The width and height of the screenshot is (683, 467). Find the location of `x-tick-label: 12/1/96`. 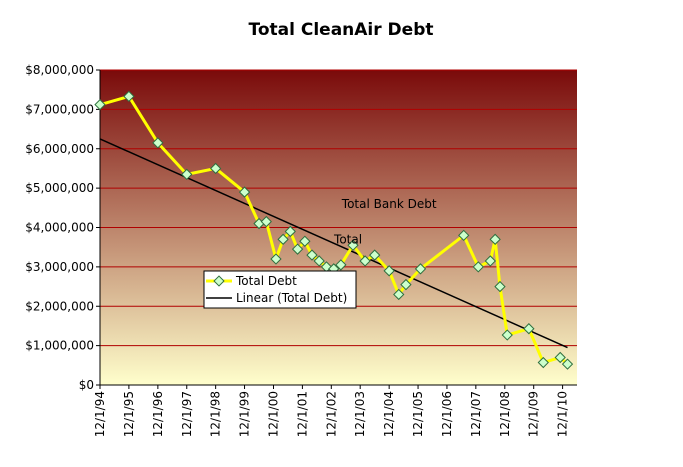

x-tick-label: 12/1/96 is located at coordinates (158, 414).